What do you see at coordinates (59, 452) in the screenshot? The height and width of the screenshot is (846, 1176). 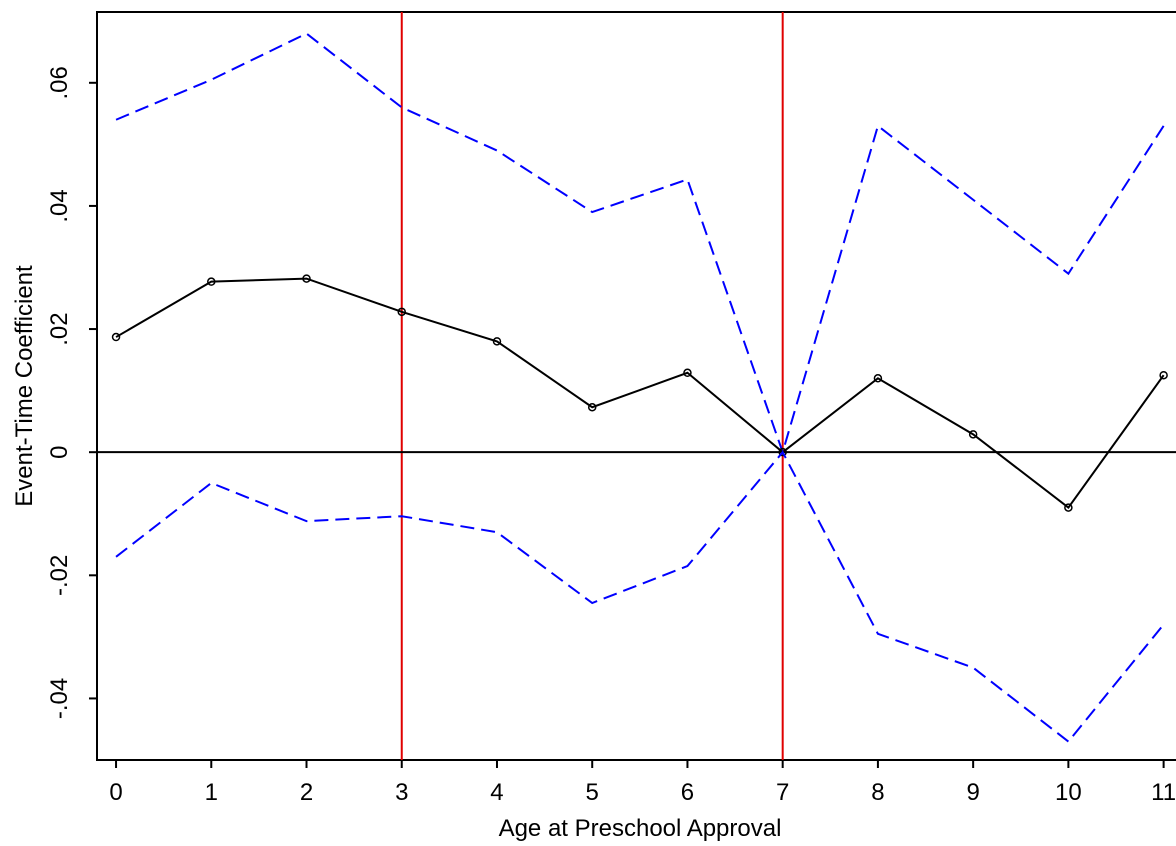 I see `y-tick-label: 0` at bounding box center [59, 452].